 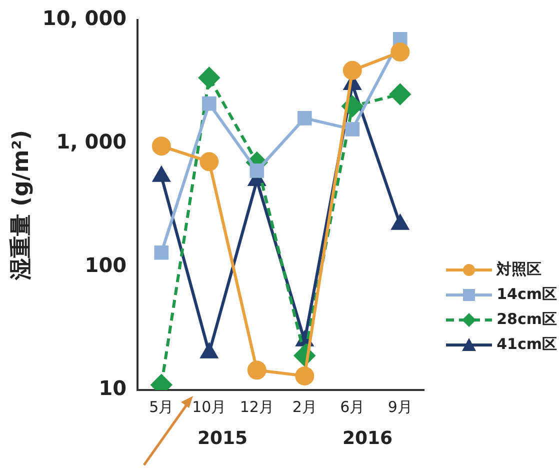 What do you see at coordinates (367, 438) in the screenshot?
I see `text: 2016` at bounding box center [367, 438].